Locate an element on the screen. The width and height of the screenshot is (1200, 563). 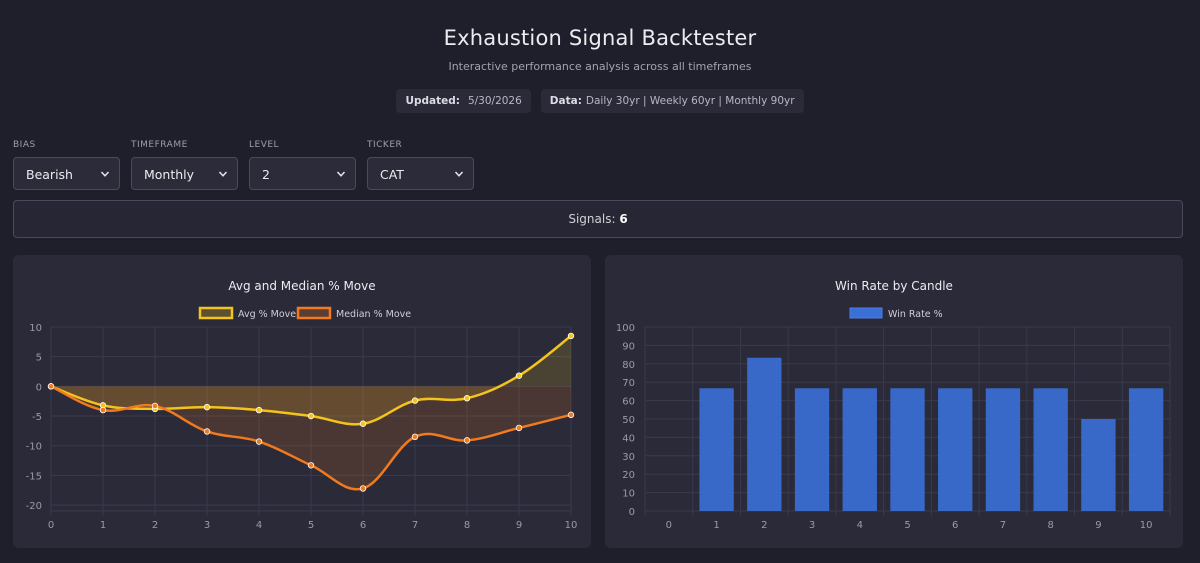
legend-label: Win Rate % is located at coordinates (915, 314).